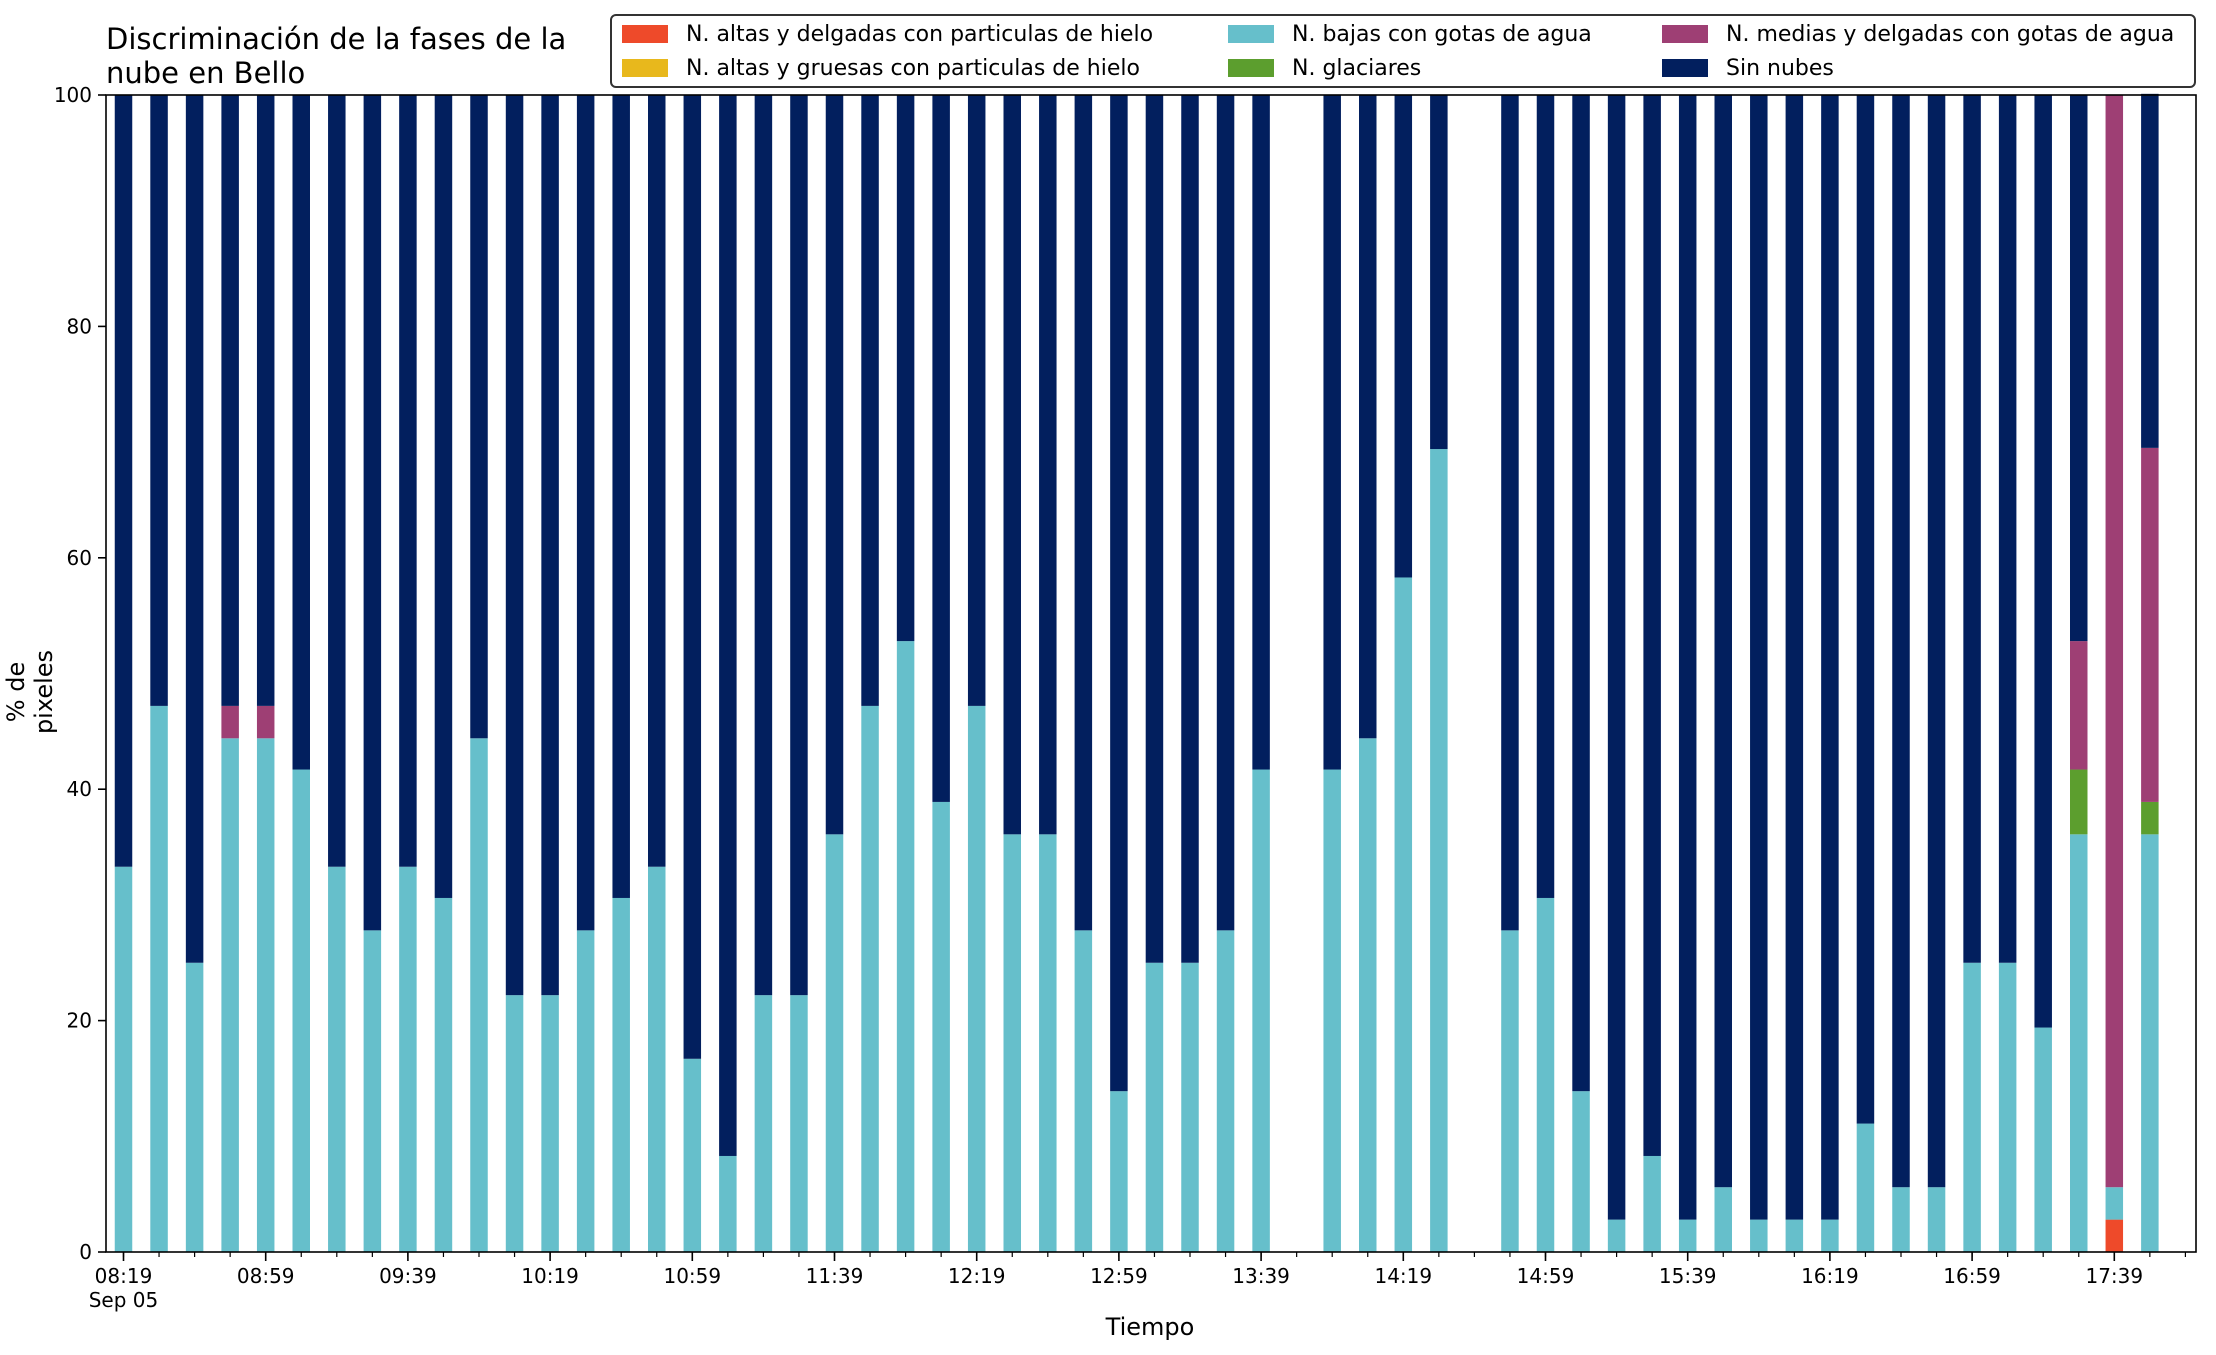 The height and width of the screenshot is (1355, 2216). I want to click on y-tick-label: 60, so click(79, 558).